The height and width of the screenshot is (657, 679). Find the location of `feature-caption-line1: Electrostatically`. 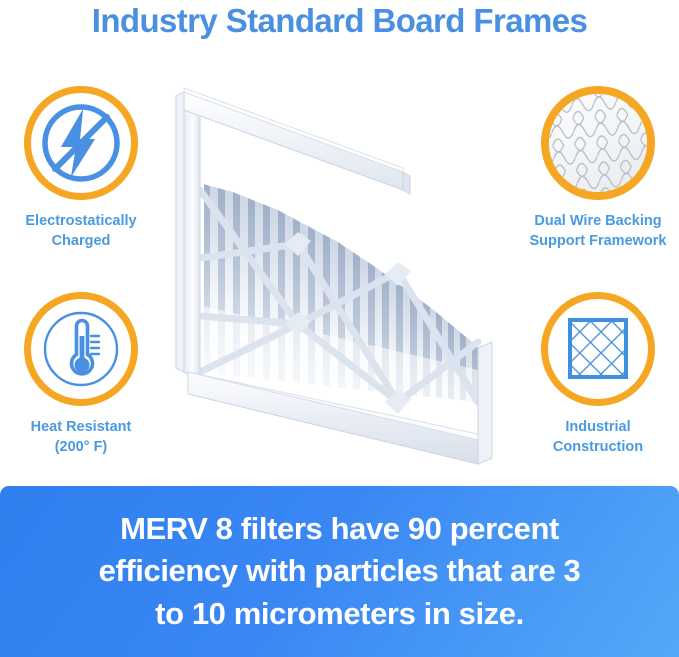

feature-caption-line1: Electrostatically is located at coordinates (81, 221).